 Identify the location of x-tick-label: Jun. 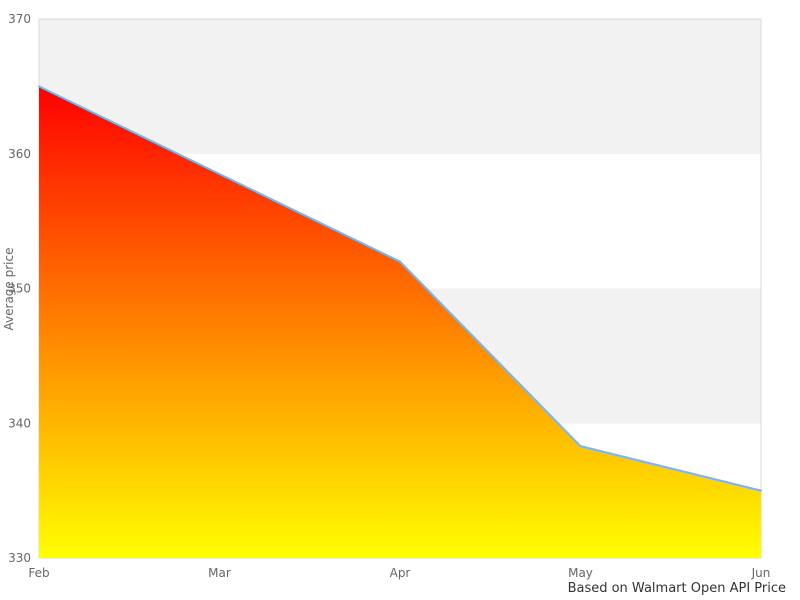
(761, 573).